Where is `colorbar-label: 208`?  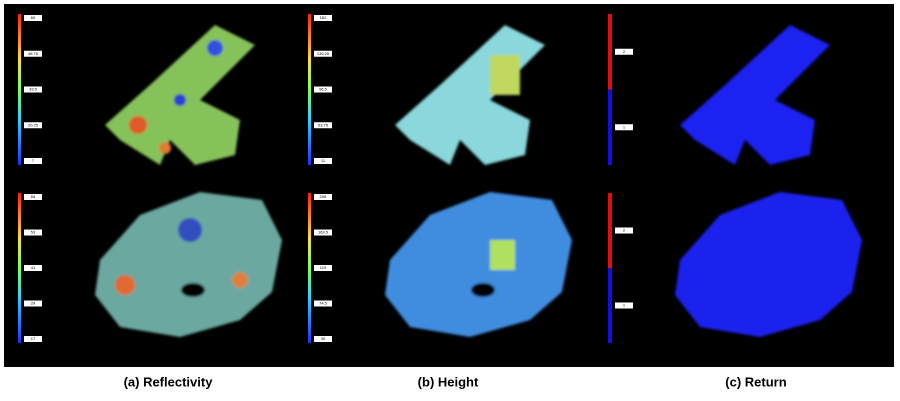 colorbar-label: 208 is located at coordinates (323, 196).